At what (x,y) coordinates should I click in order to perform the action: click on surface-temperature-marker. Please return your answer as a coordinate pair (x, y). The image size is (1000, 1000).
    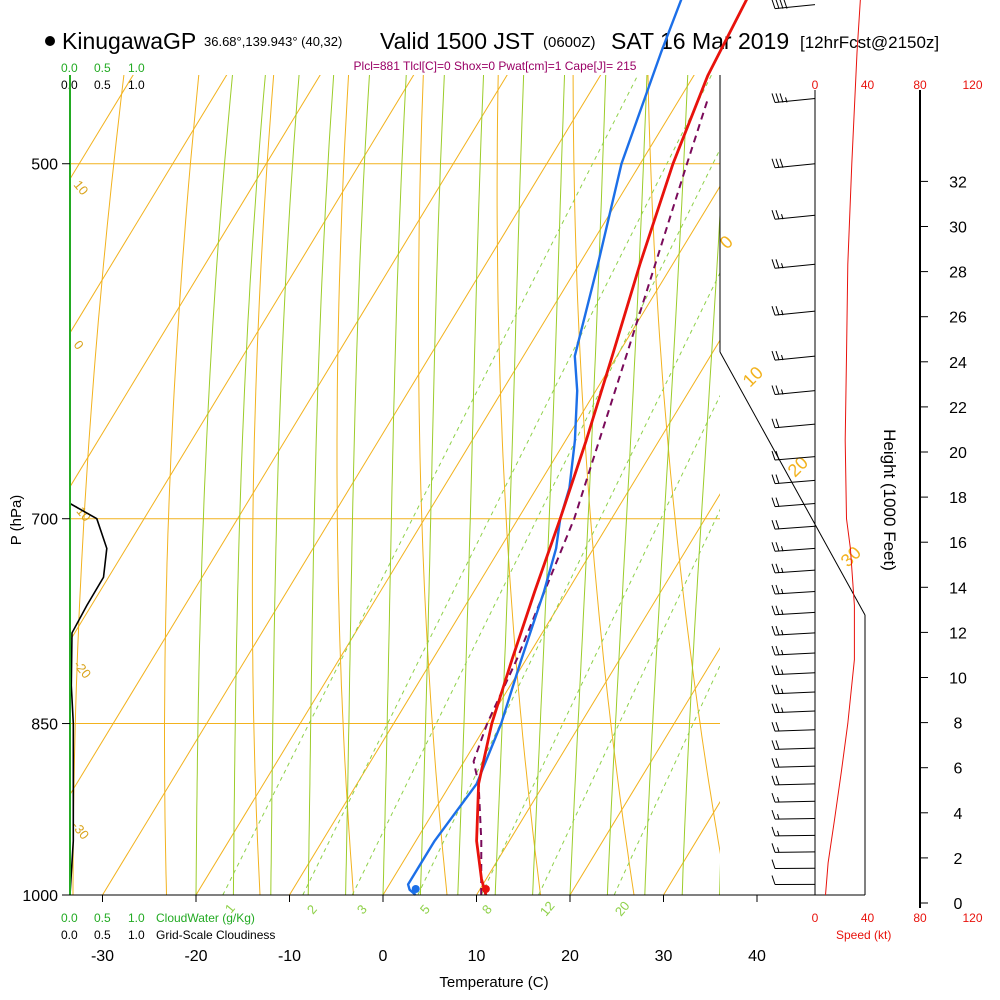
    Looking at the image, I should click on (485, 889).